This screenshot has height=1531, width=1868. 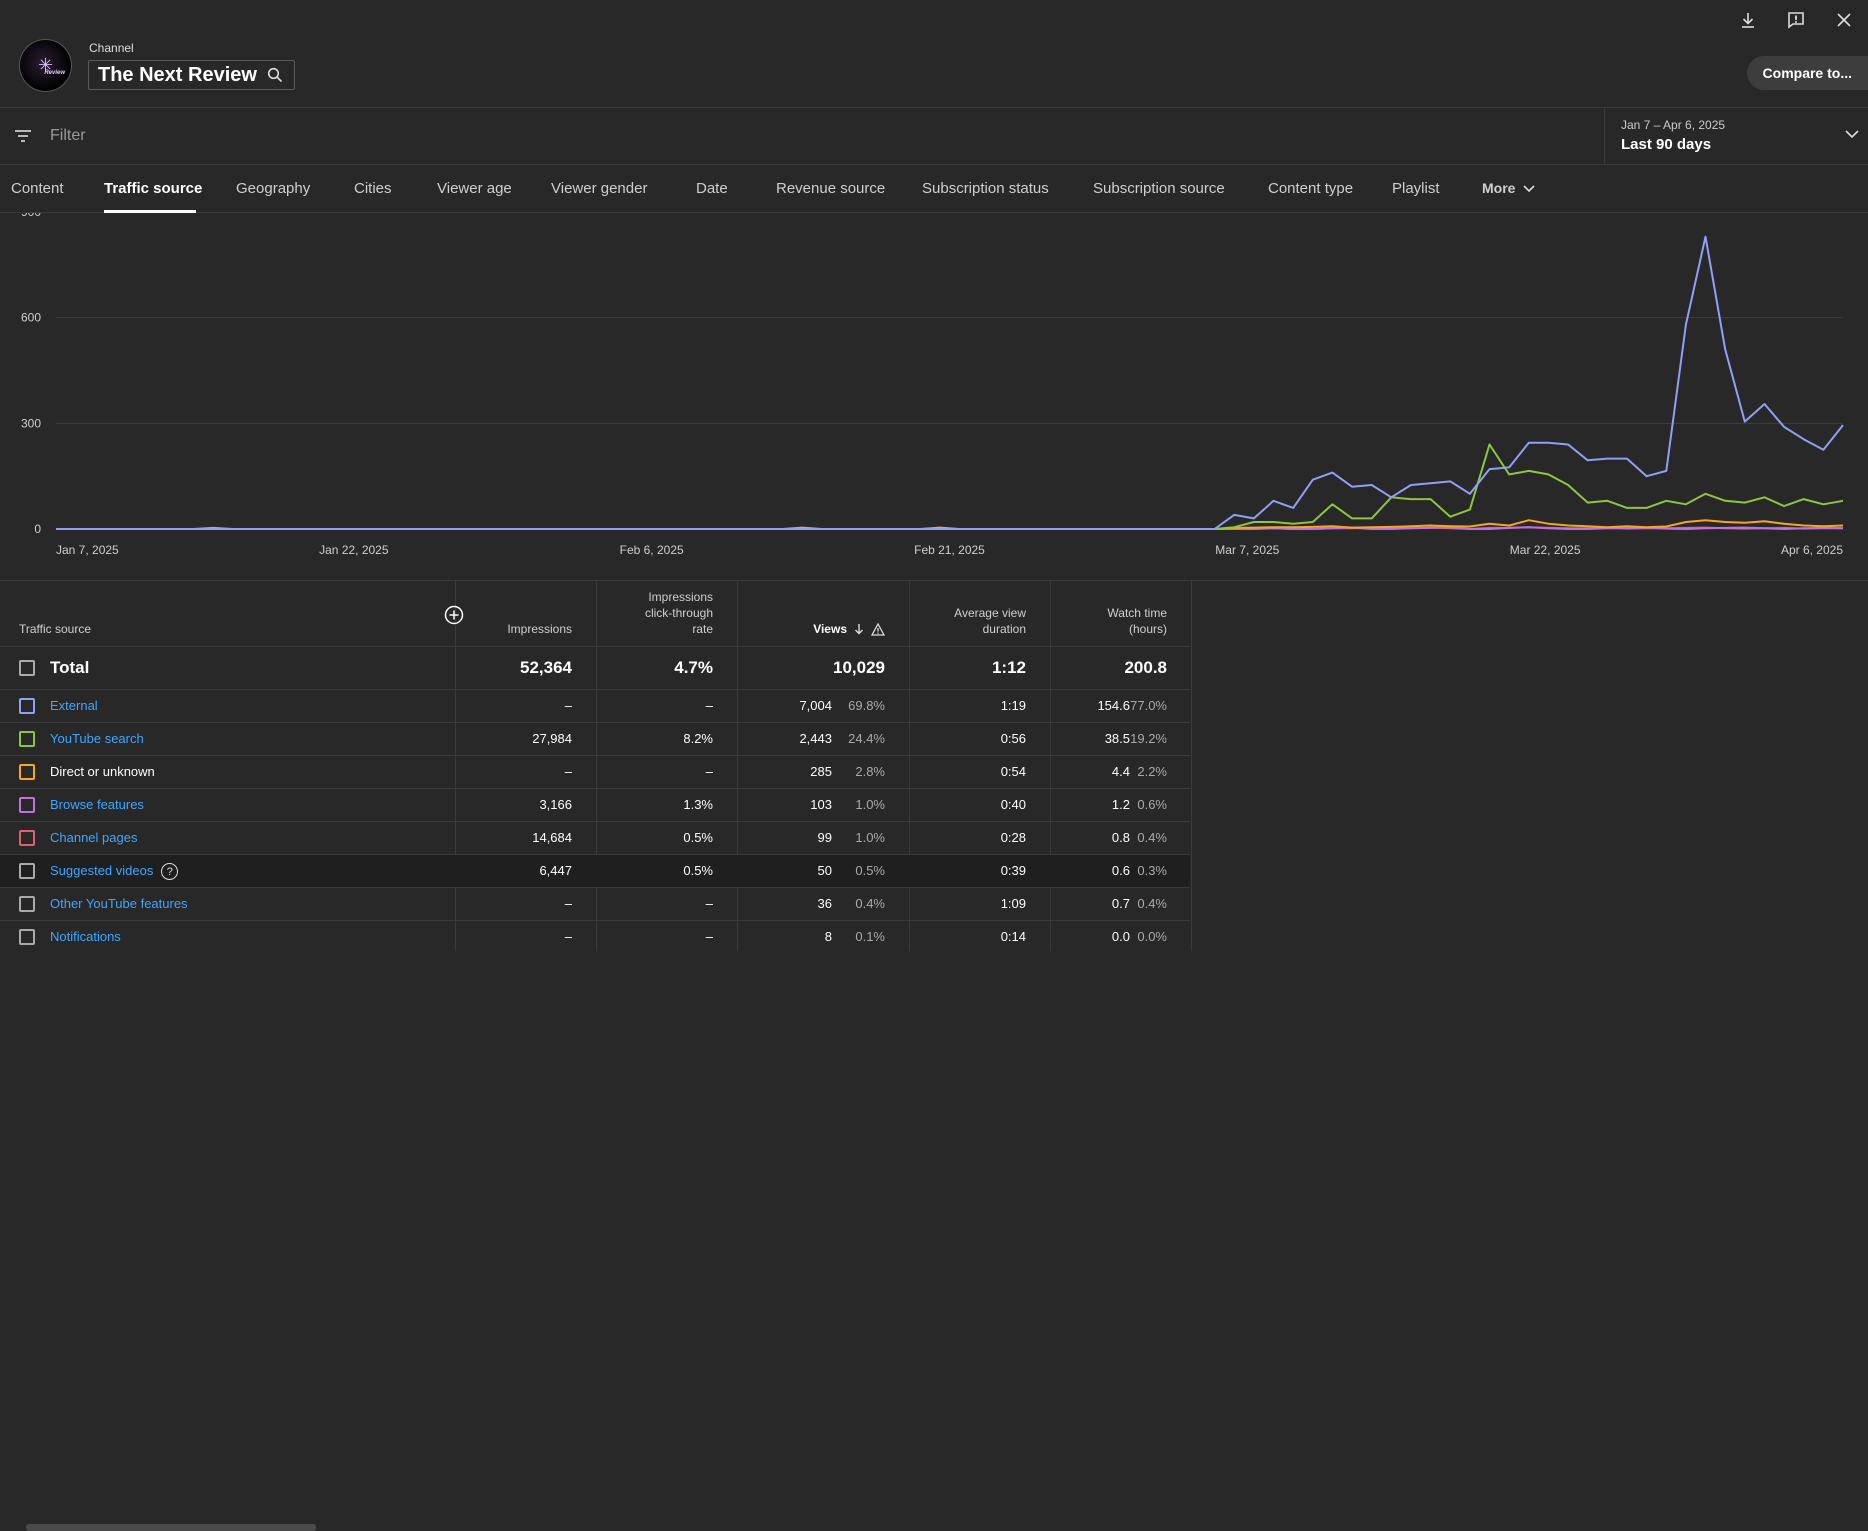 I want to click on row-source-link: Direct or unknown, so click(x=102, y=771).